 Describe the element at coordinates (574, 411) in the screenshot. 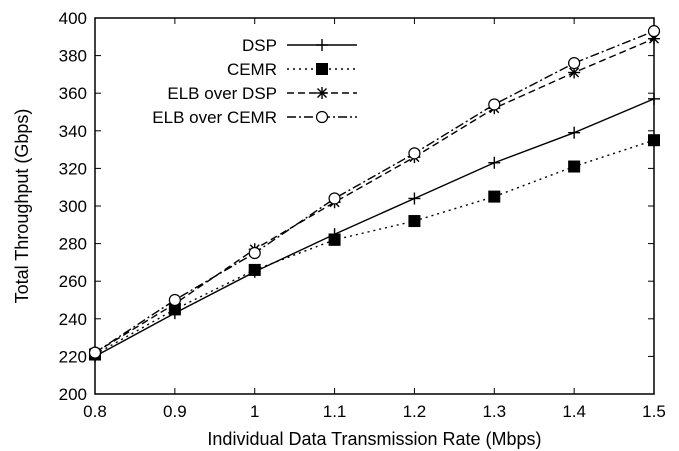

I see `x-tick-label: 1.4` at that location.